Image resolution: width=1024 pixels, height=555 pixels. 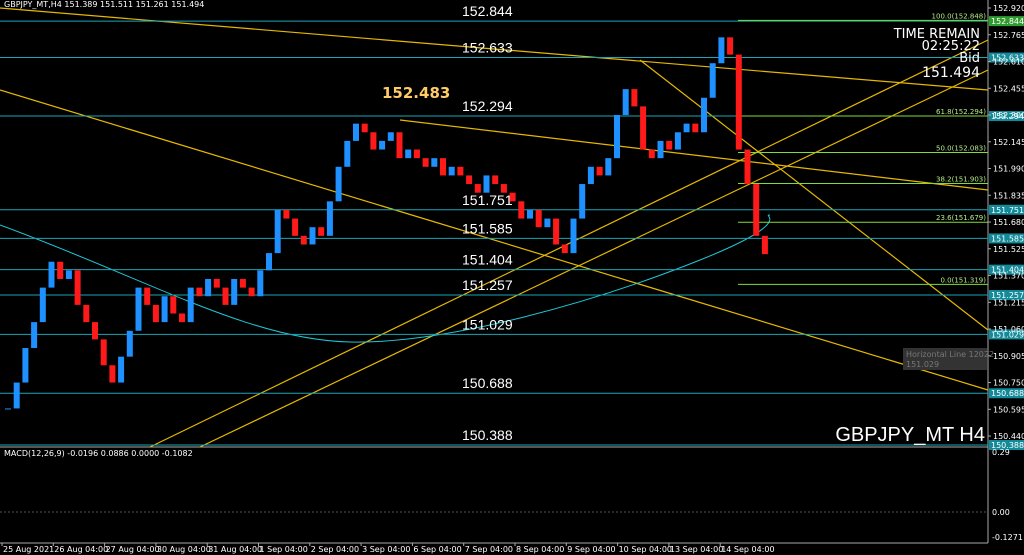 I want to click on level-label: 150.688, so click(x=487, y=383).